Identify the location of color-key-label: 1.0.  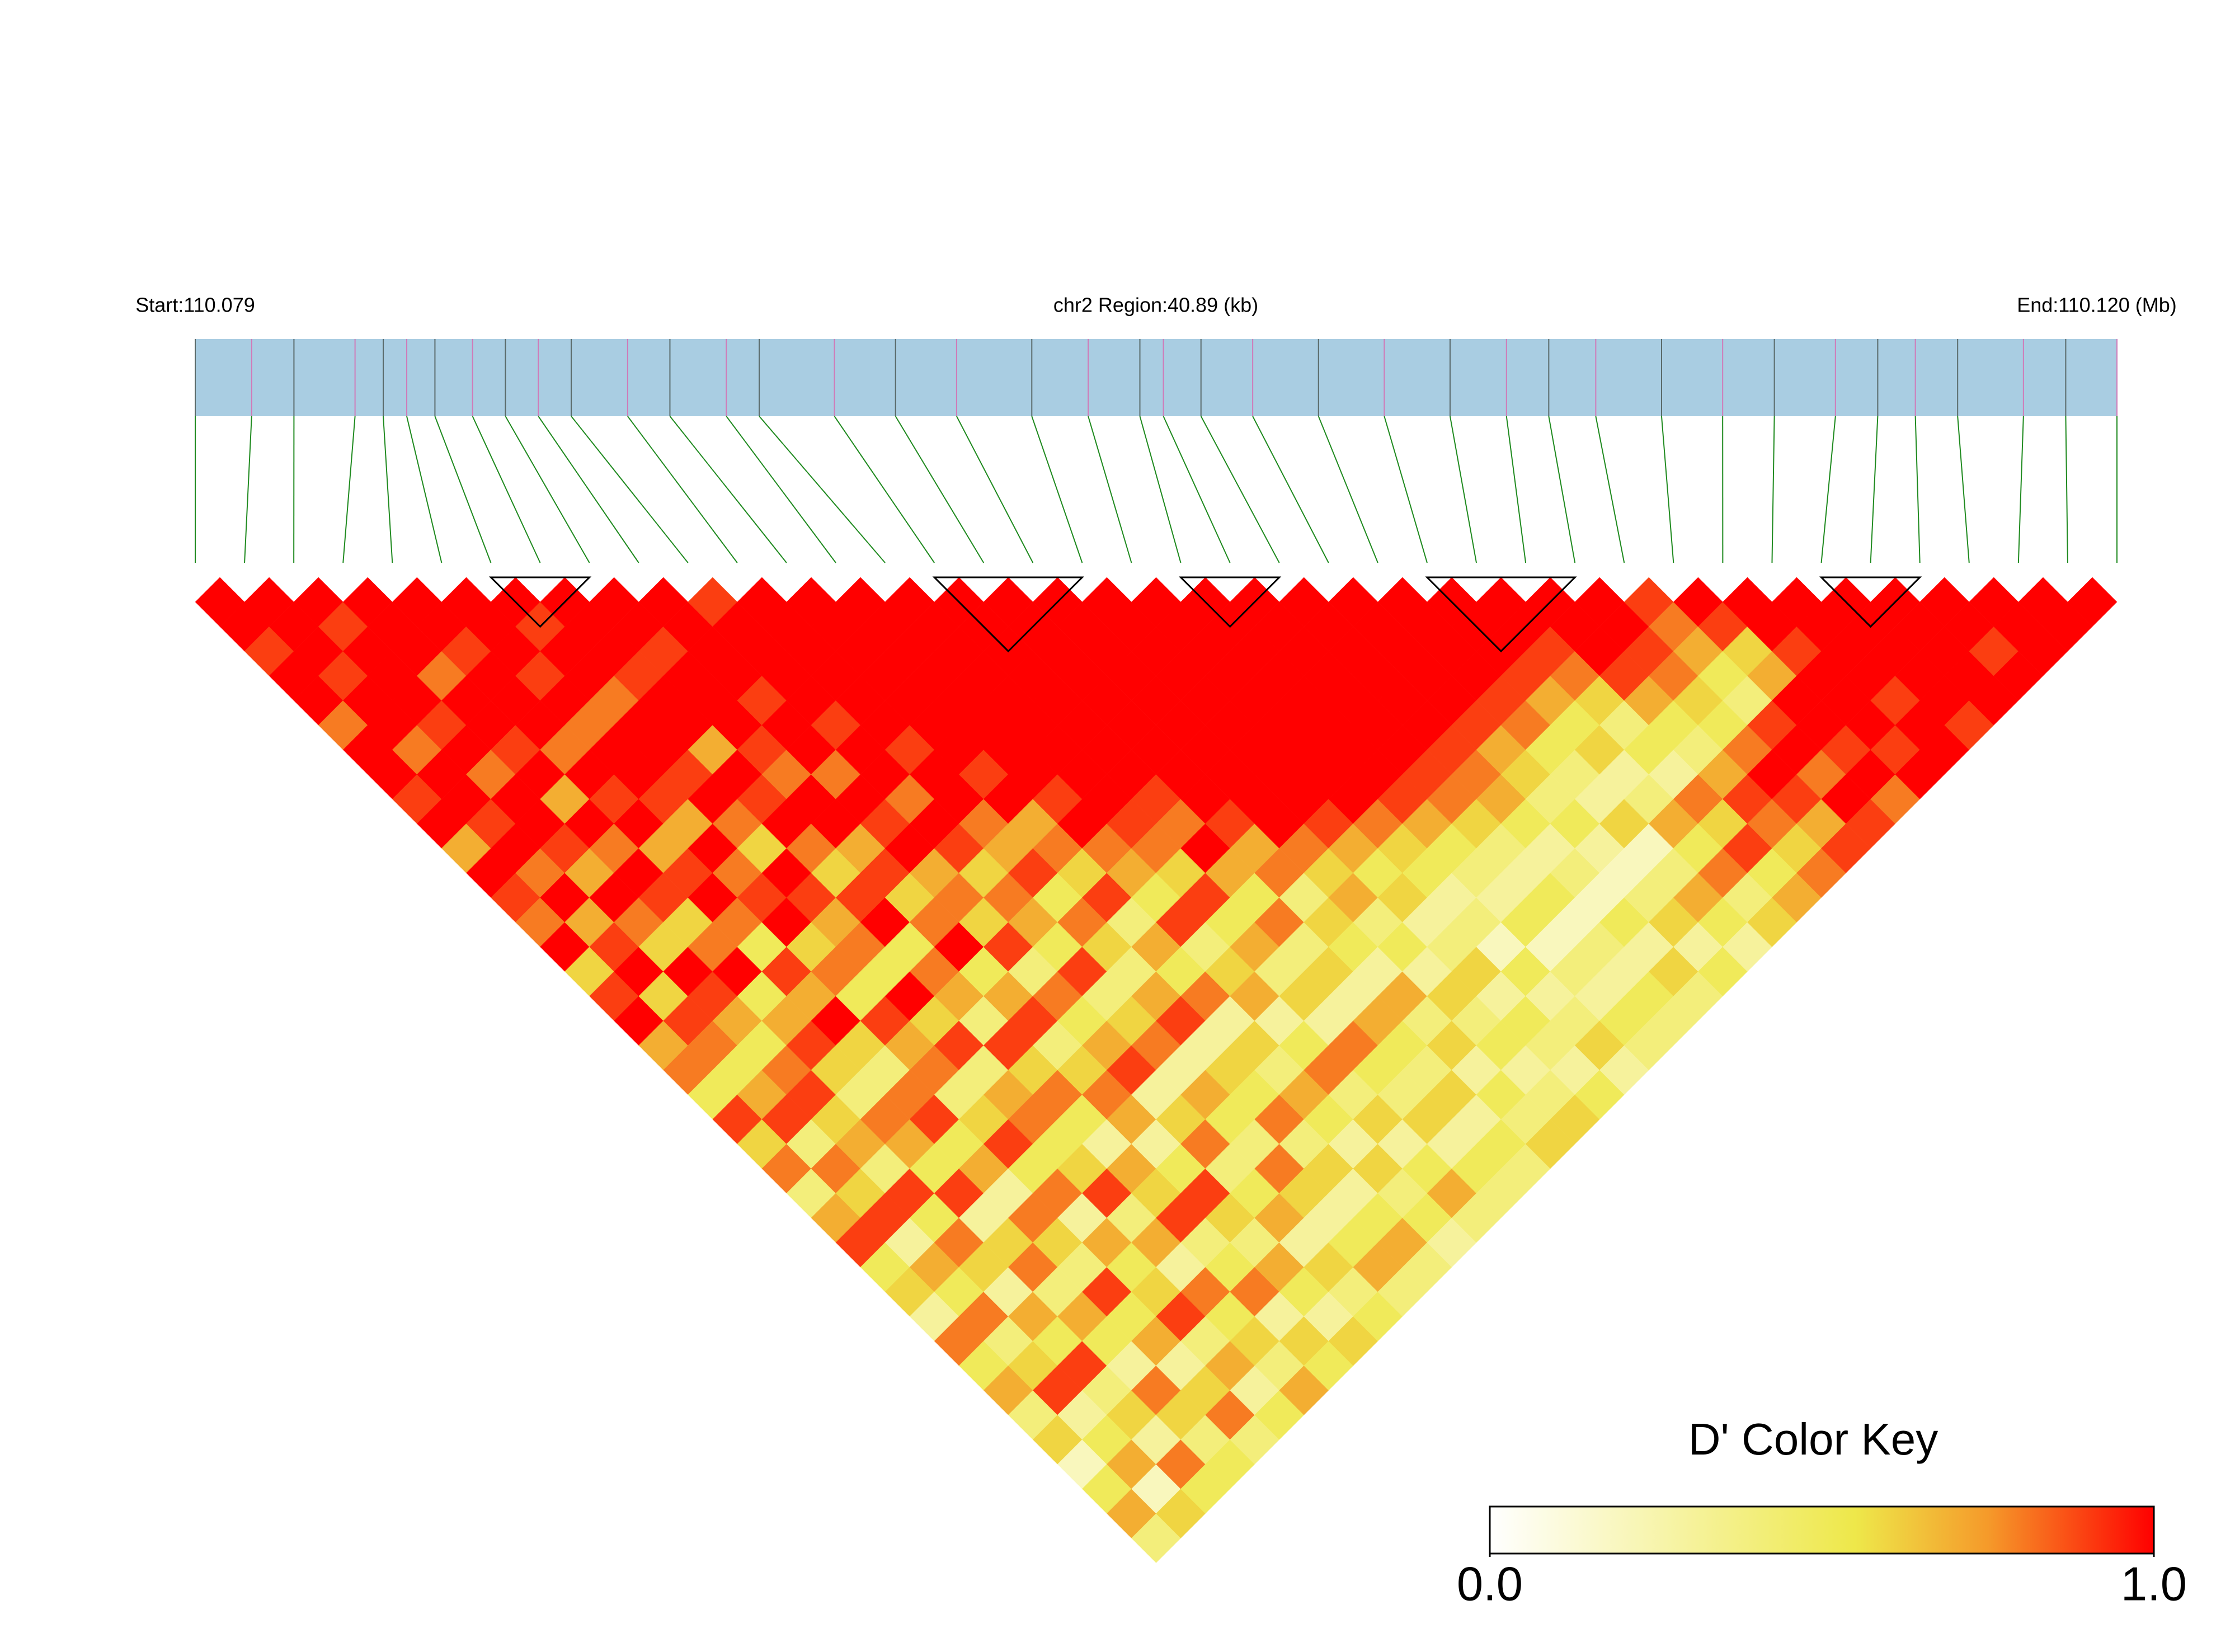
(2154, 1584).